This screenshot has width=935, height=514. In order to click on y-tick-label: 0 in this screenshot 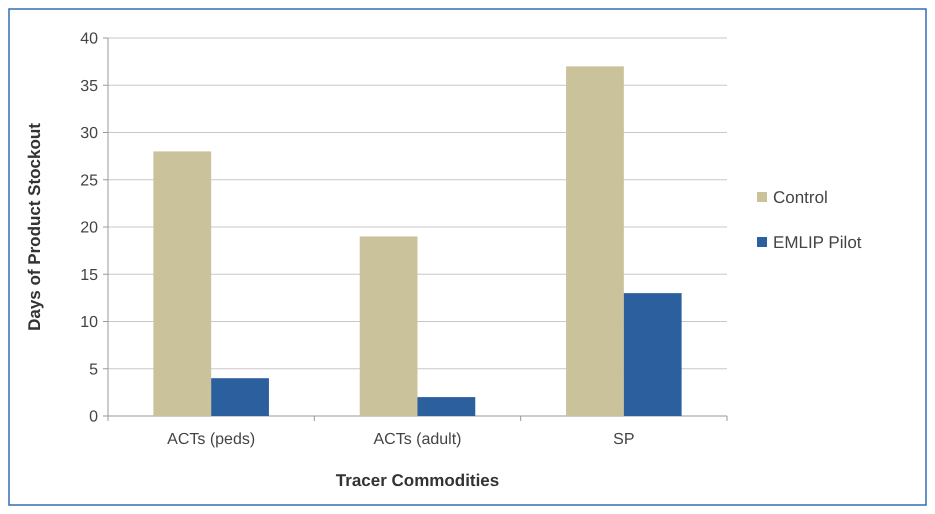, I will do `click(93, 417)`.